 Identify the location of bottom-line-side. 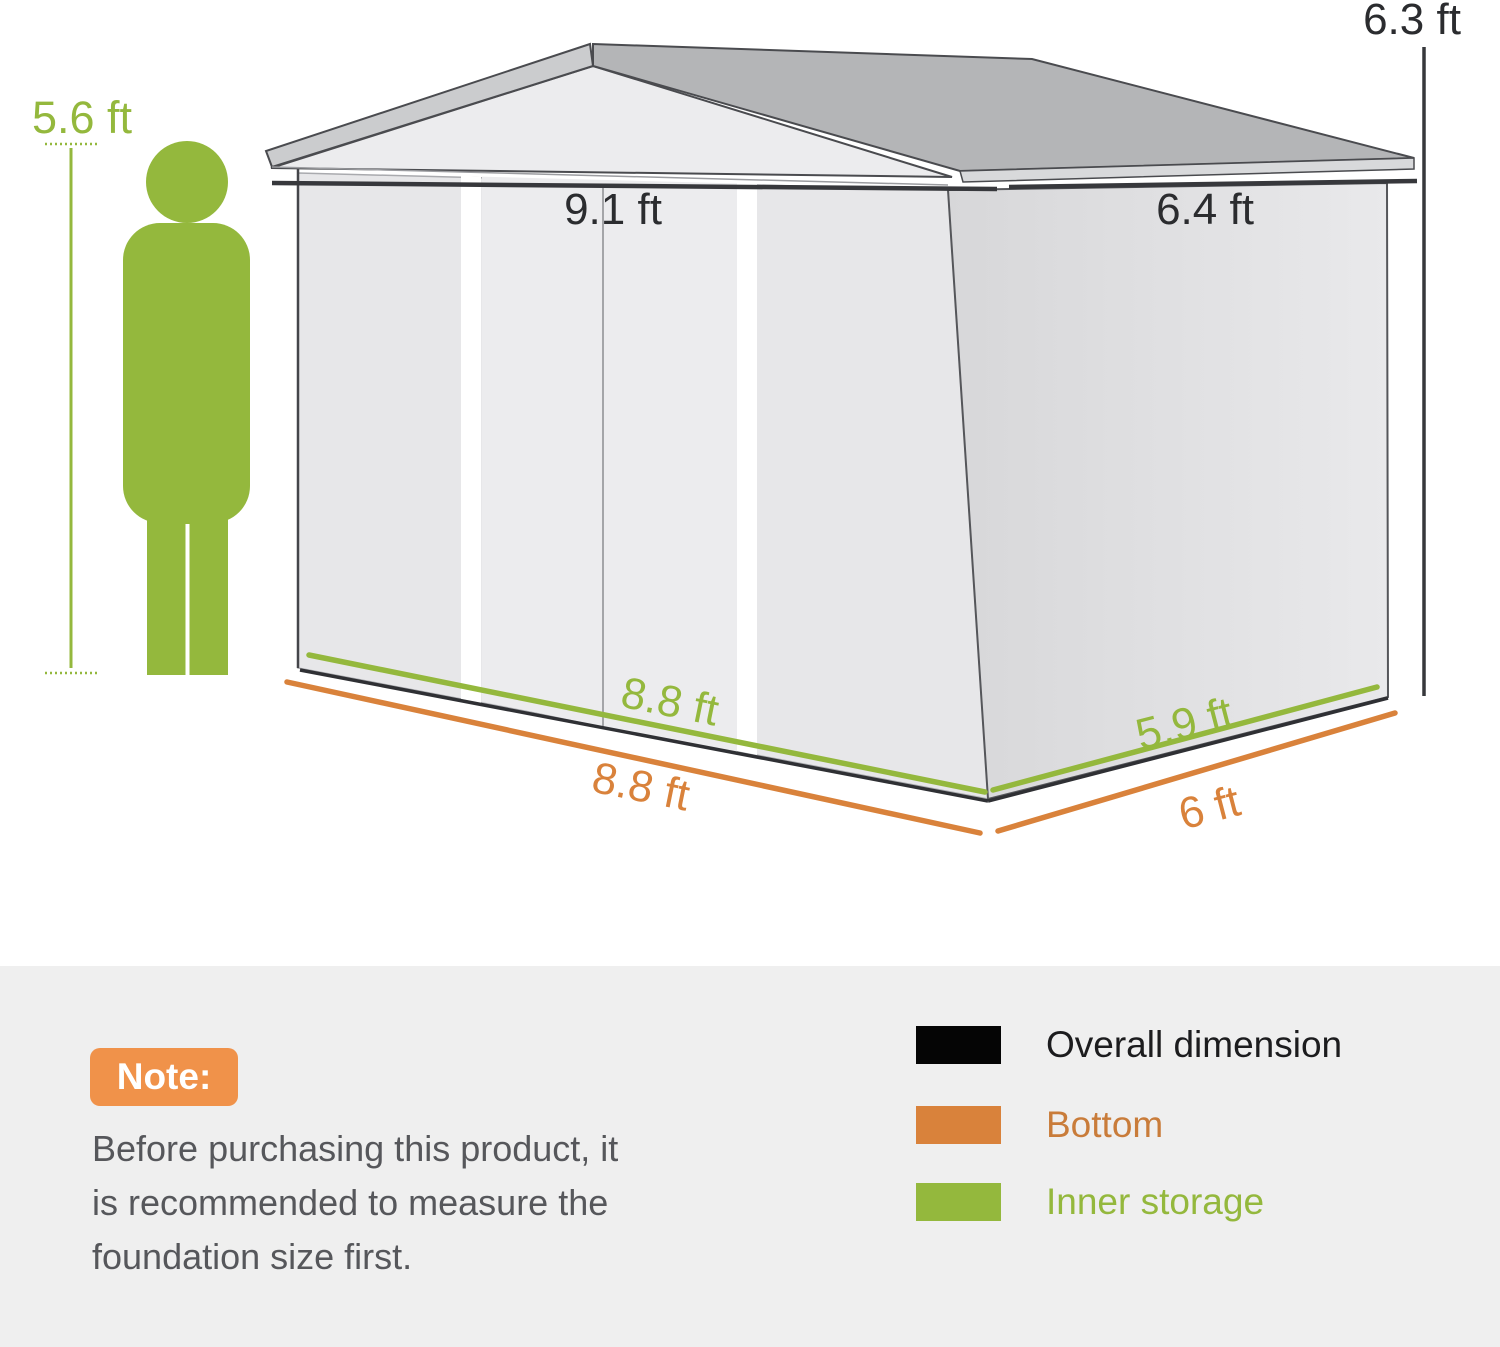
(1196, 772).